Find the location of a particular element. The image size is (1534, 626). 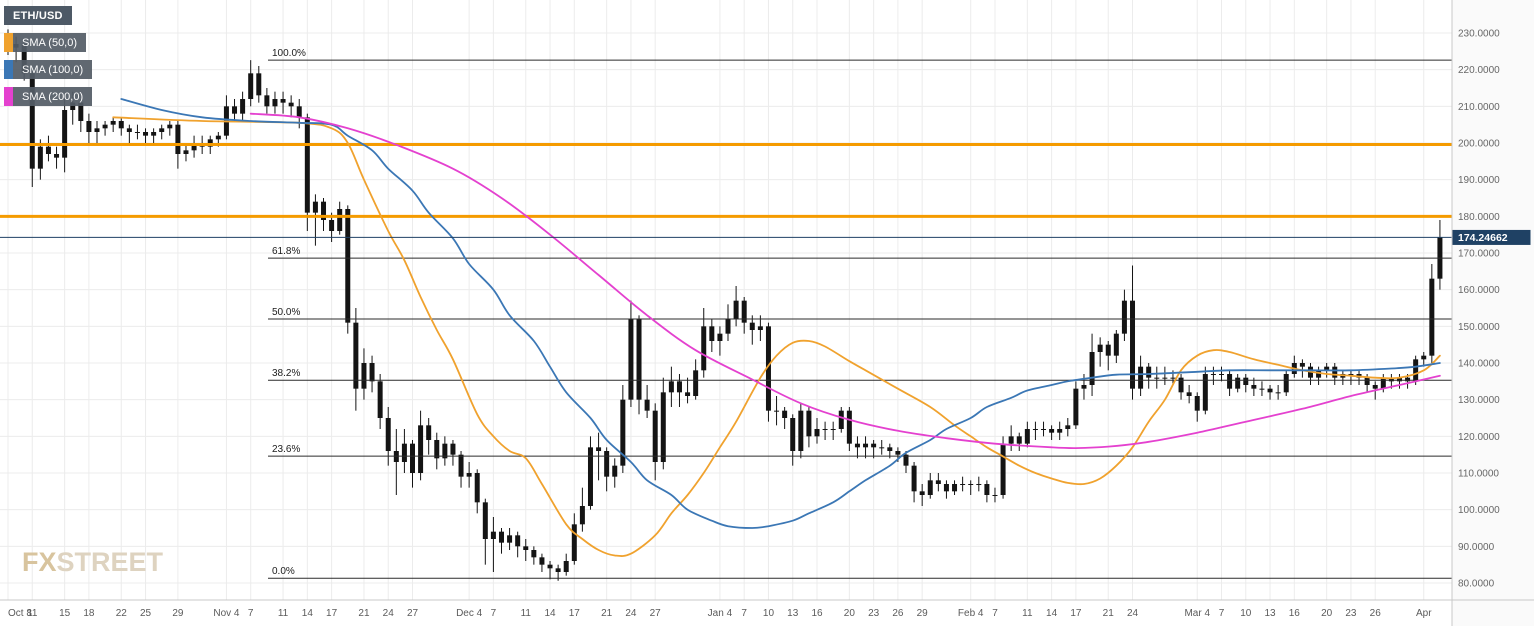

svg-text: 15 is located at coordinates (65, 613).